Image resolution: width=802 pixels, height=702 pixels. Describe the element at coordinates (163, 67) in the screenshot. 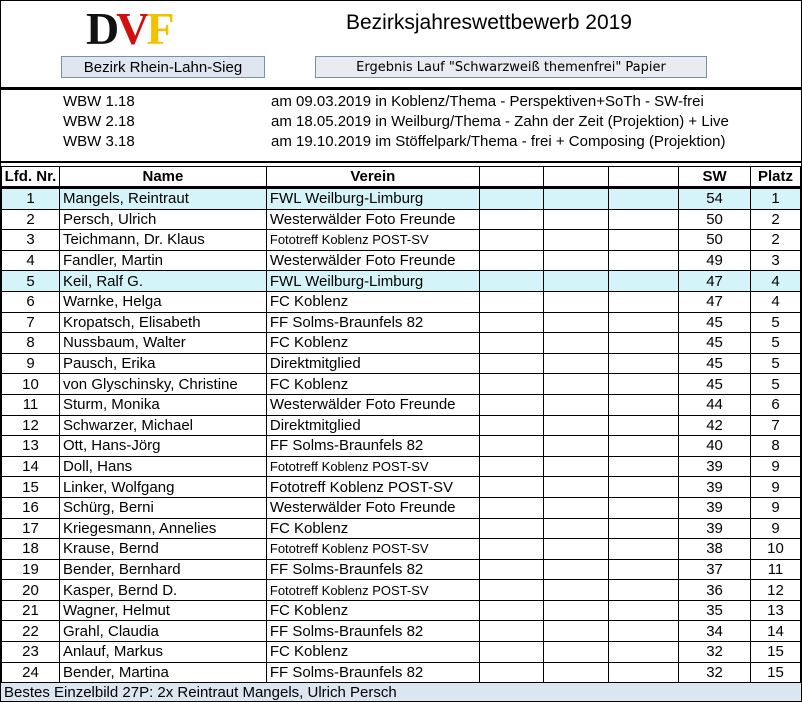

I see `district-button: Bezirk Rhein-Lahn-Sieg` at that location.